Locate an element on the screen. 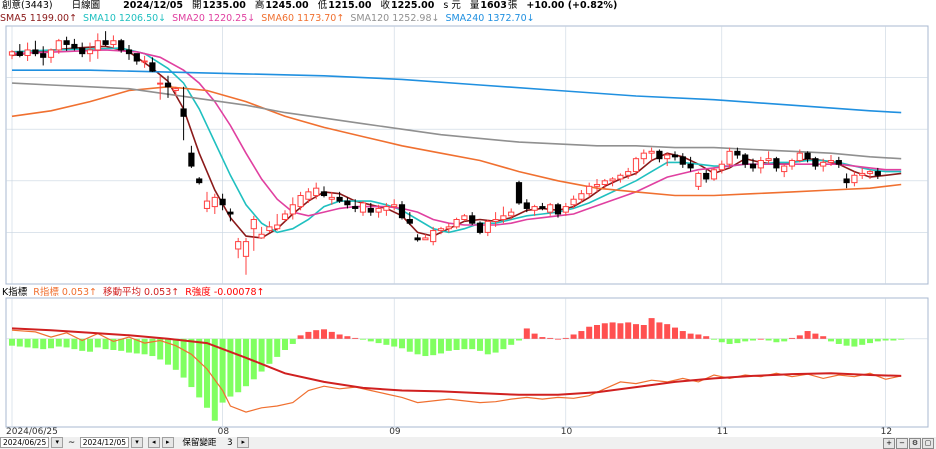  end-date-dropdown: ▾ is located at coordinates (137, 442).